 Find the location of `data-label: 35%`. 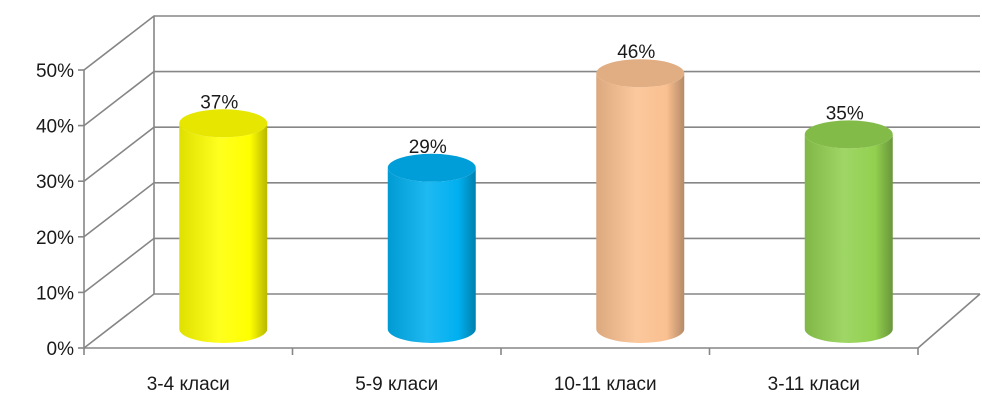

data-label: 35% is located at coordinates (845, 113).